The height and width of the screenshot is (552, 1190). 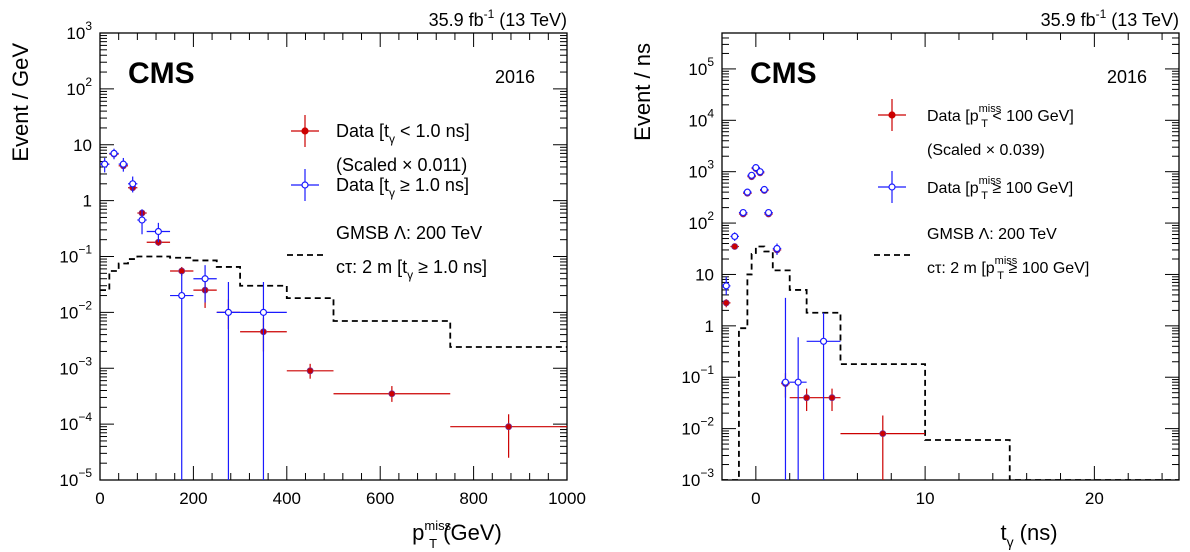 What do you see at coordinates (387, 252) in the screenshot?
I see `legend-entry: GMSB Λ: 200 TeV cτ: 2 m [tγ ≥ 1.0 ns]` at bounding box center [387, 252].